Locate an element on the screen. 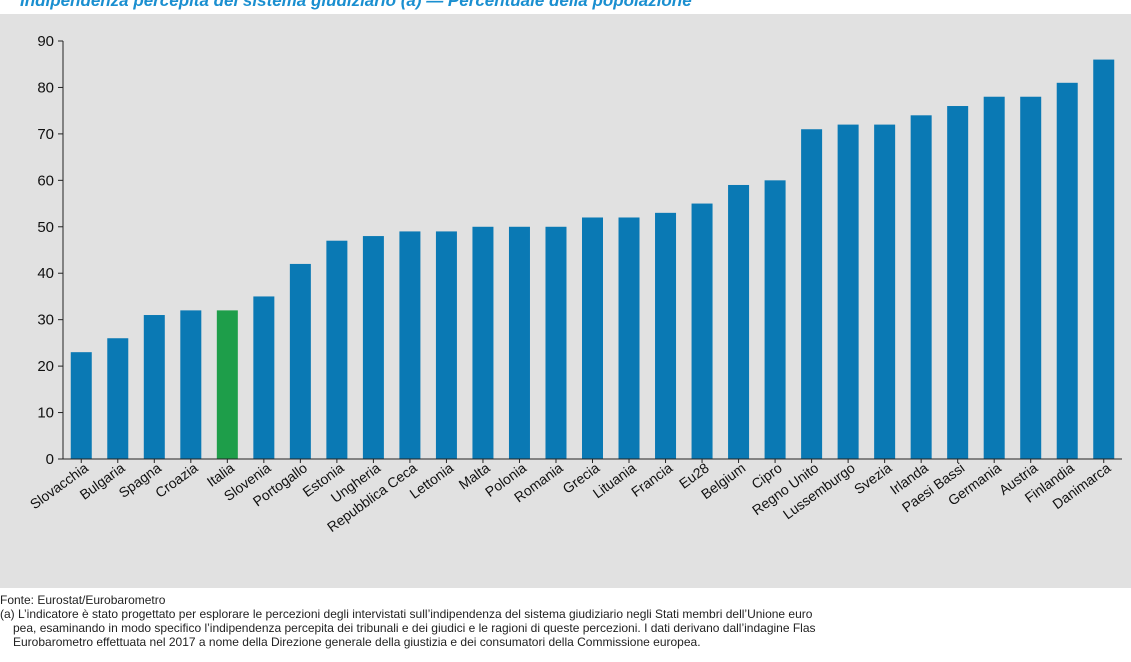  bar-irlanda is located at coordinates (921, 287).